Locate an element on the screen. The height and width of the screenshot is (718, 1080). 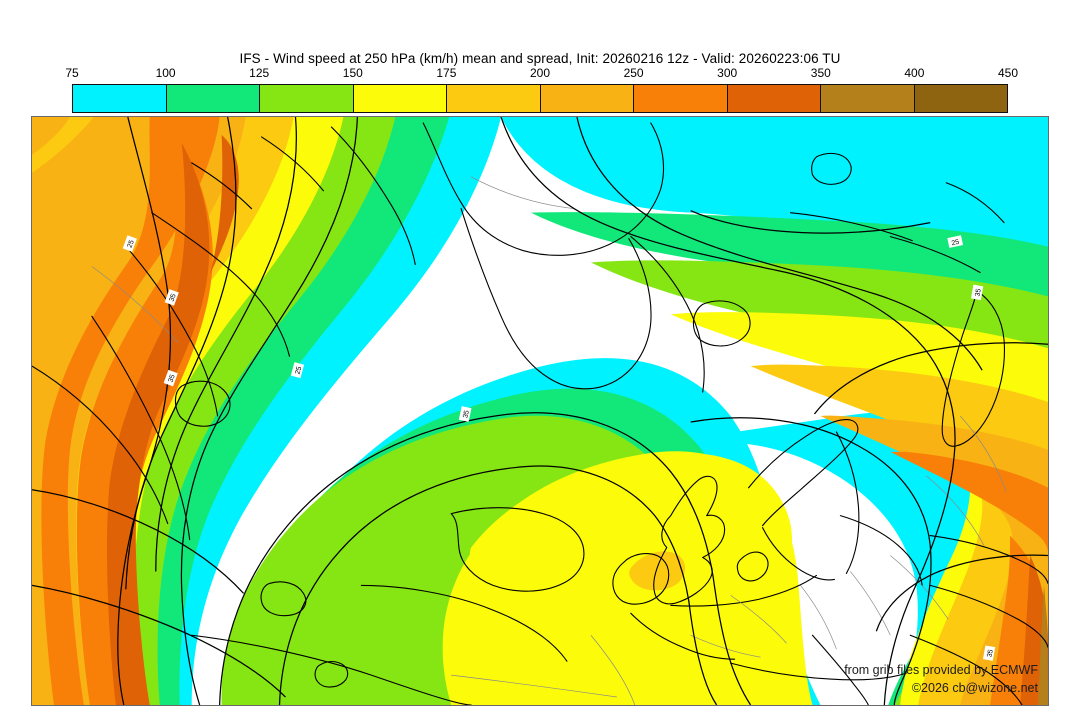
coast-na-east is located at coordinates (141, 428).